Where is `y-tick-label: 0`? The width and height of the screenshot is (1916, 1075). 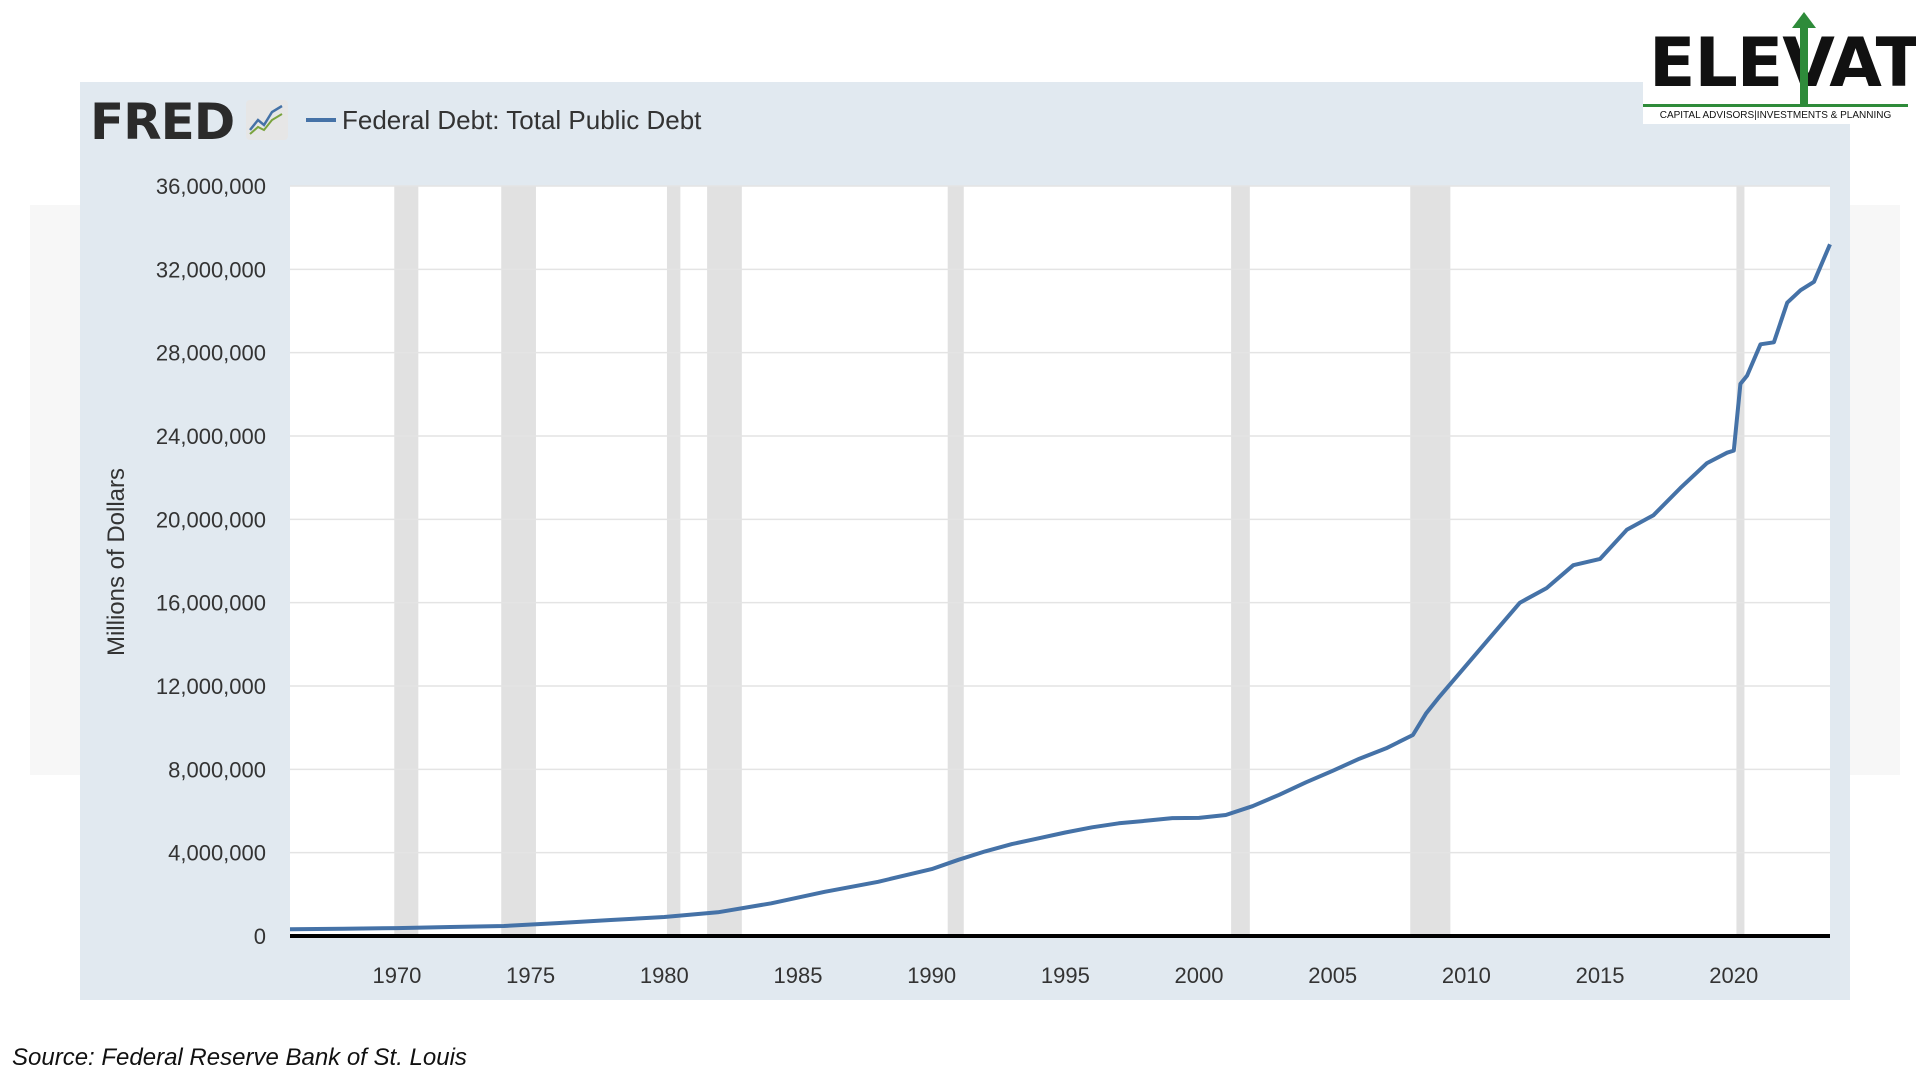
y-tick-label: 0 is located at coordinates (260, 936).